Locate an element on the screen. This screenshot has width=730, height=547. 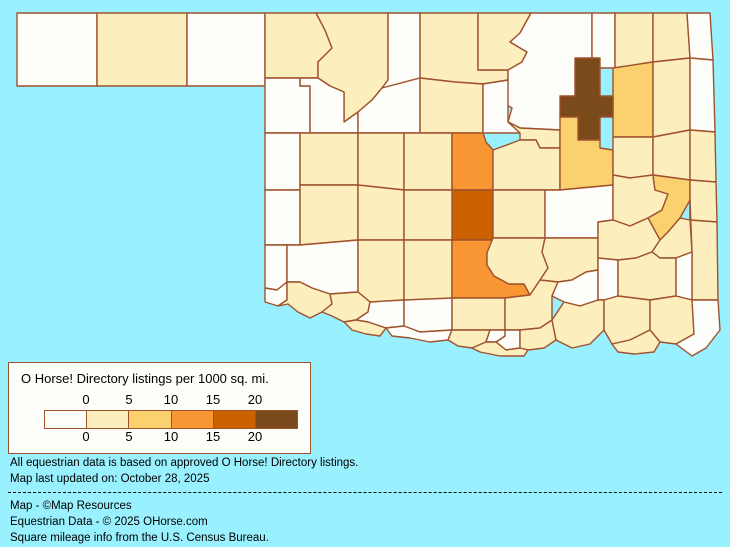
county-beaver is located at coordinates (226, 49).